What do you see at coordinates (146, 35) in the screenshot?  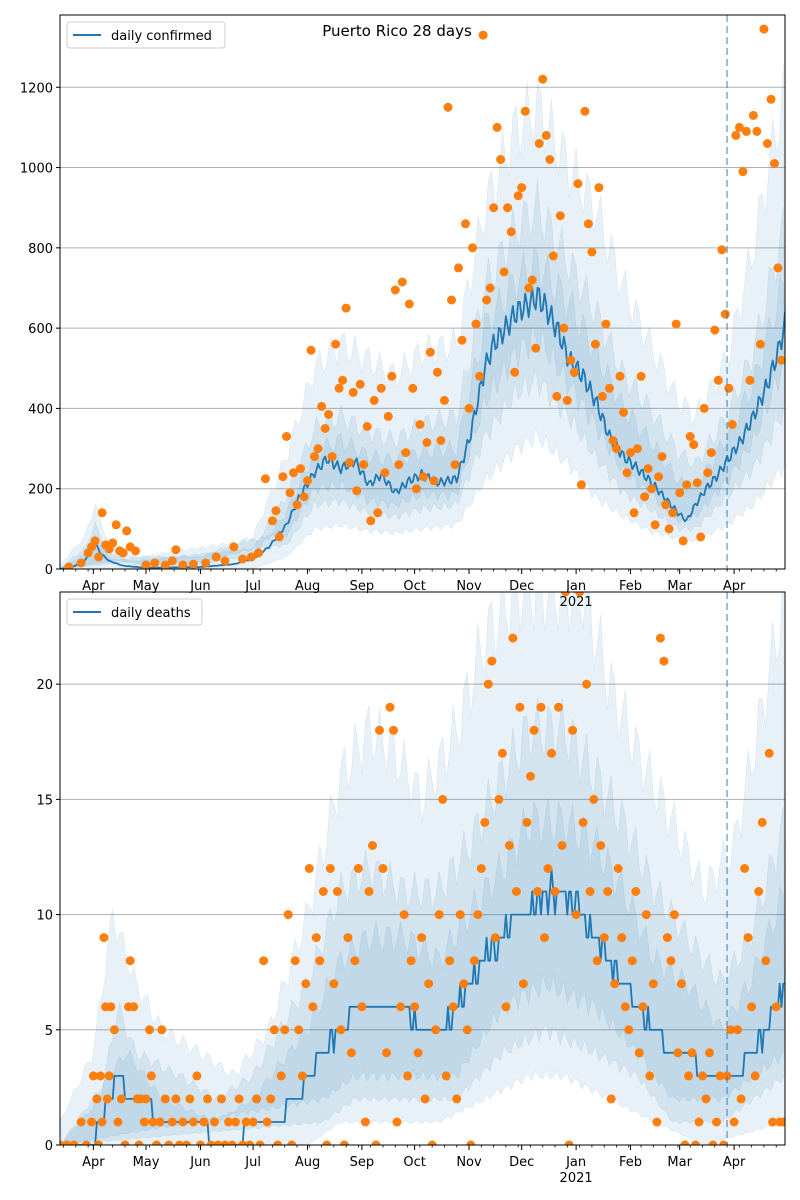 I see `confirmed-legend: daily confirmed` at bounding box center [146, 35].